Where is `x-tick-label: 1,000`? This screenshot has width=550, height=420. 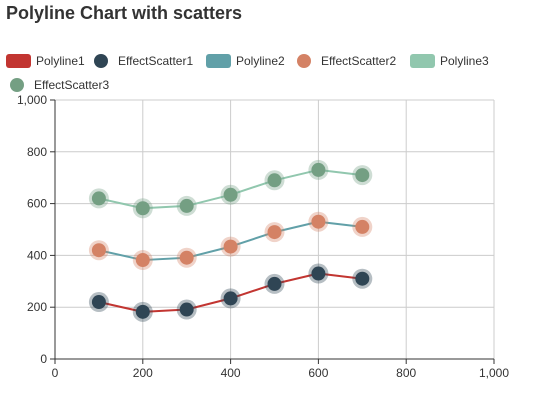 x-tick-label: 1,000 is located at coordinates (494, 373).